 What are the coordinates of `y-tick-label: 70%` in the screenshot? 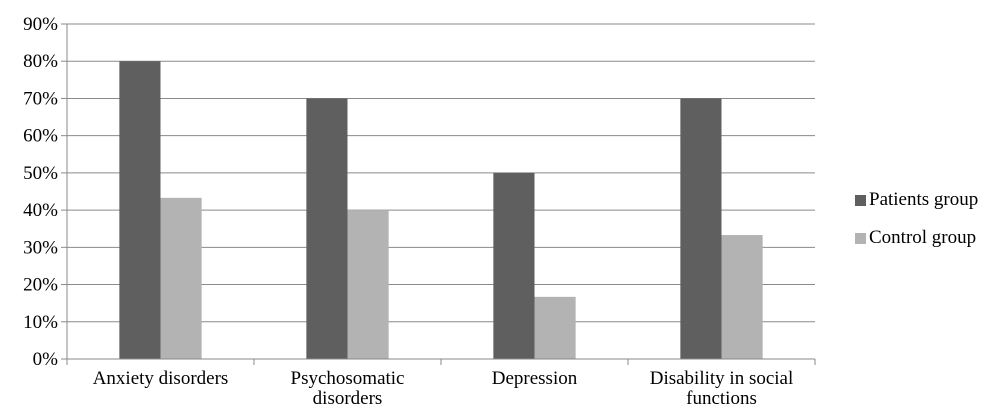 It's located at (40, 98).